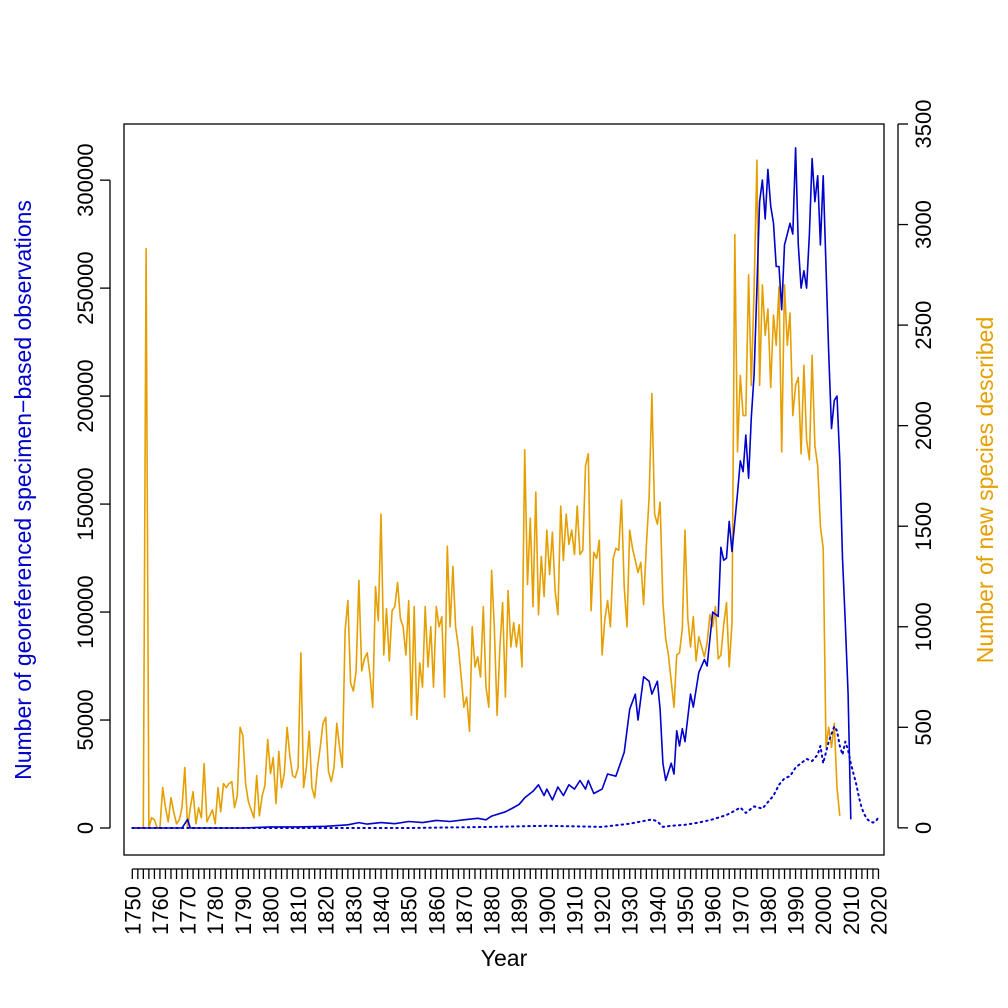  What do you see at coordinates (823, 910) in the screenshot?
I see `x-tick-label: 2000` at bounding box center [823, 910].